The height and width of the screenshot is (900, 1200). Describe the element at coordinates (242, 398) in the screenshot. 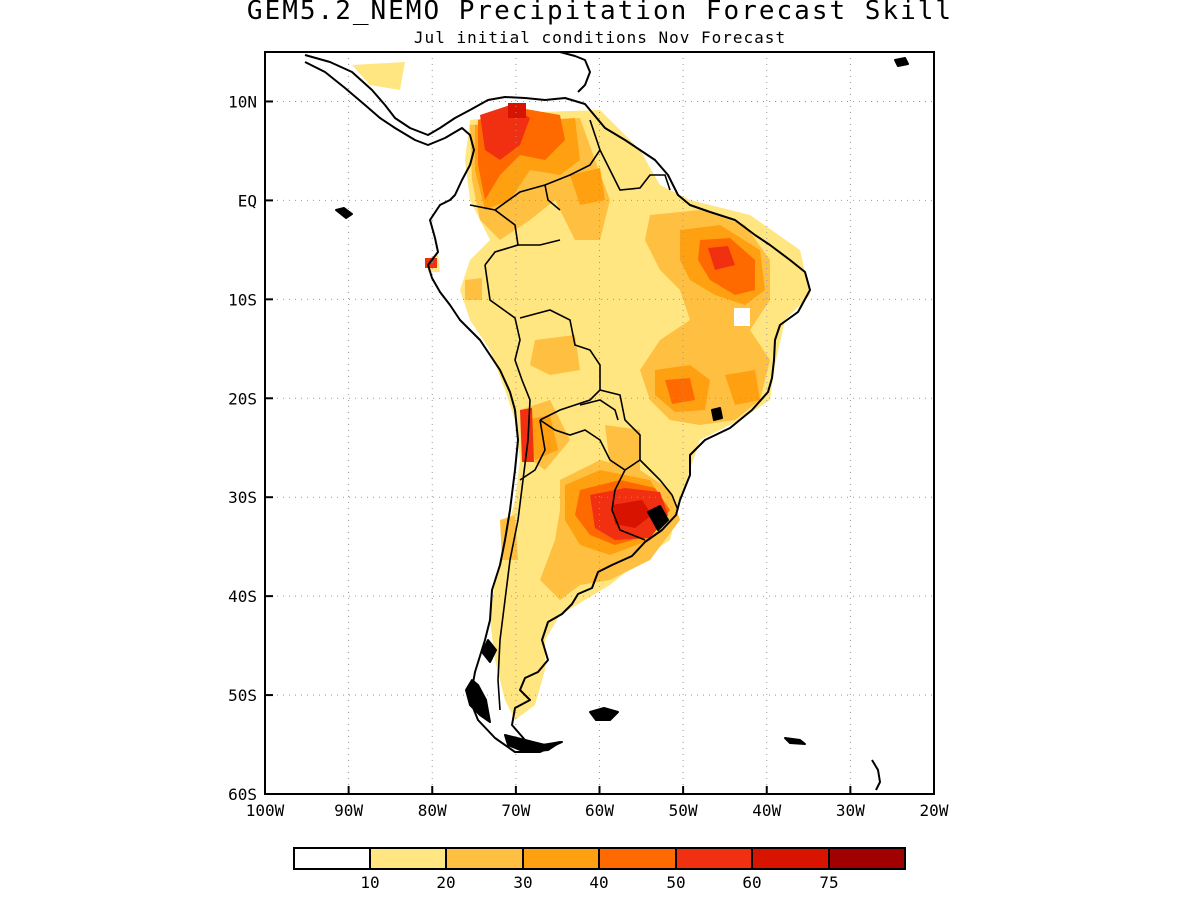

I see `lat-tick-label: 20S` at that location.